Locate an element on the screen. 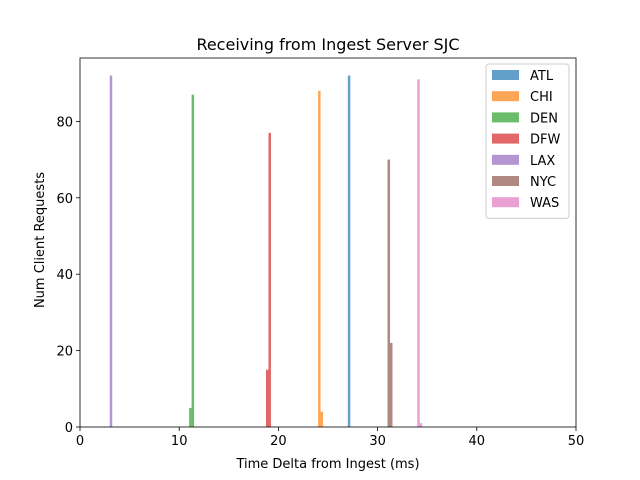 The width and height of the screenshot is (640, 480). legend-label-nyc: NYC is located at coordinates (543, 182).